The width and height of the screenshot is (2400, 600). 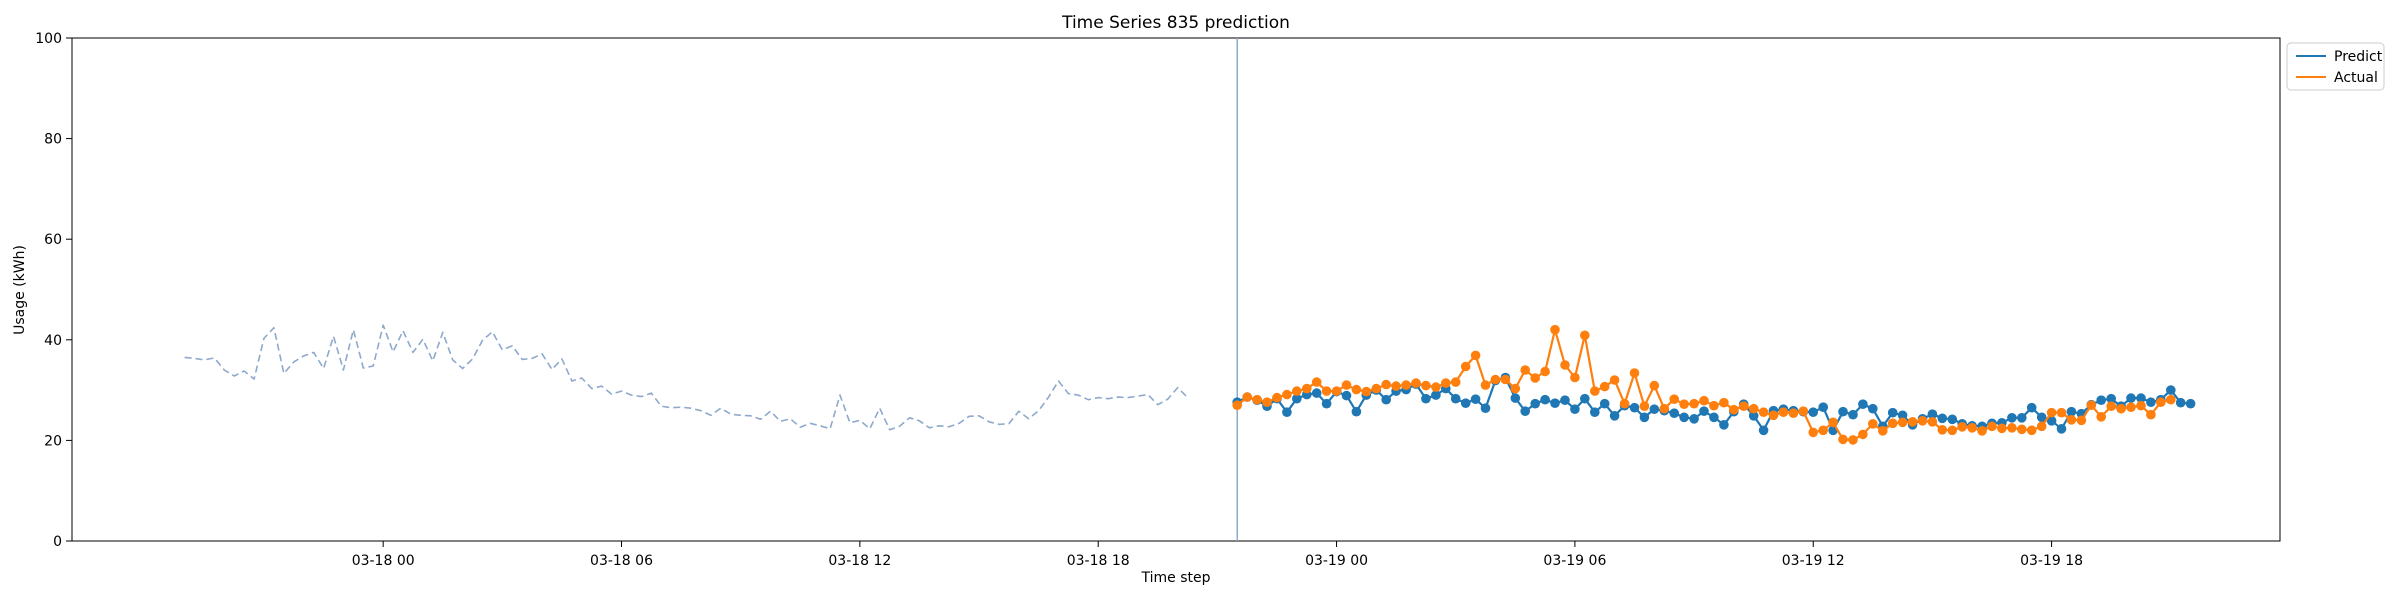 I want to click on legend-label-predict: Predict, so click(x=2358, y=57).